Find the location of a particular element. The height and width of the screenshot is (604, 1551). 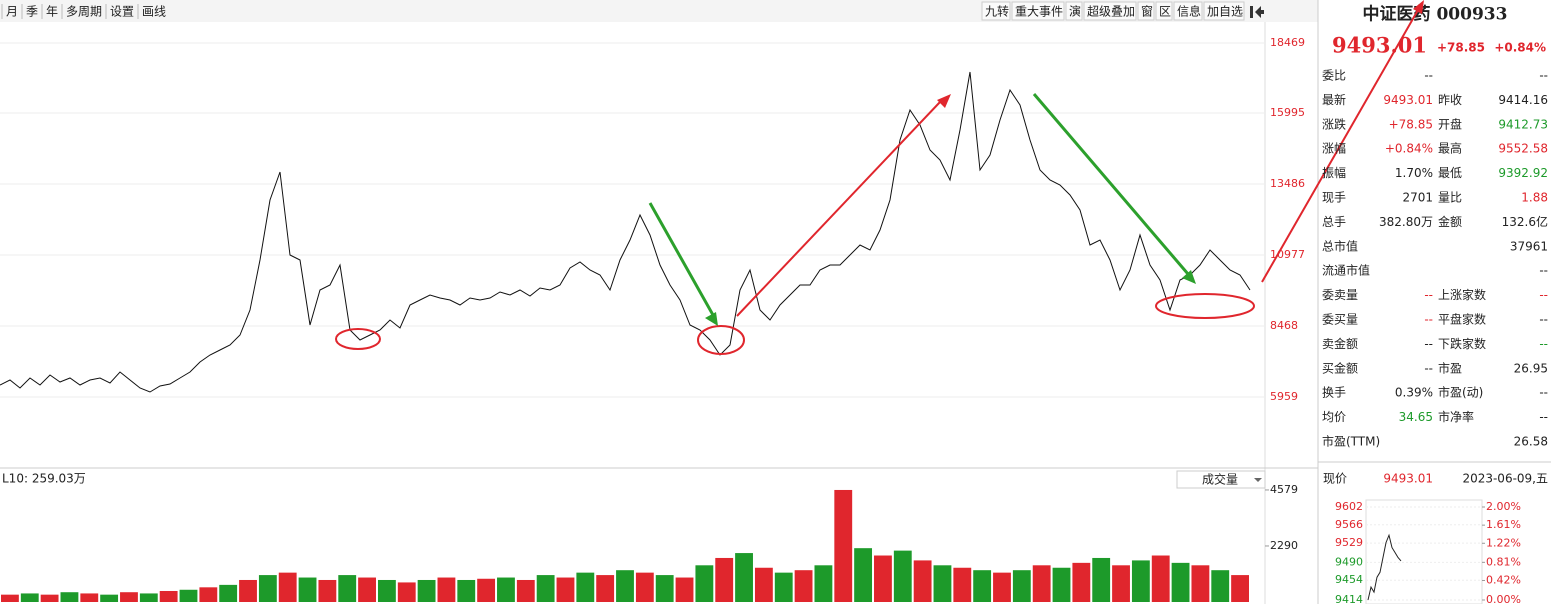

indicator-select-label: 成交量 is located at coordinates (1220, 479).